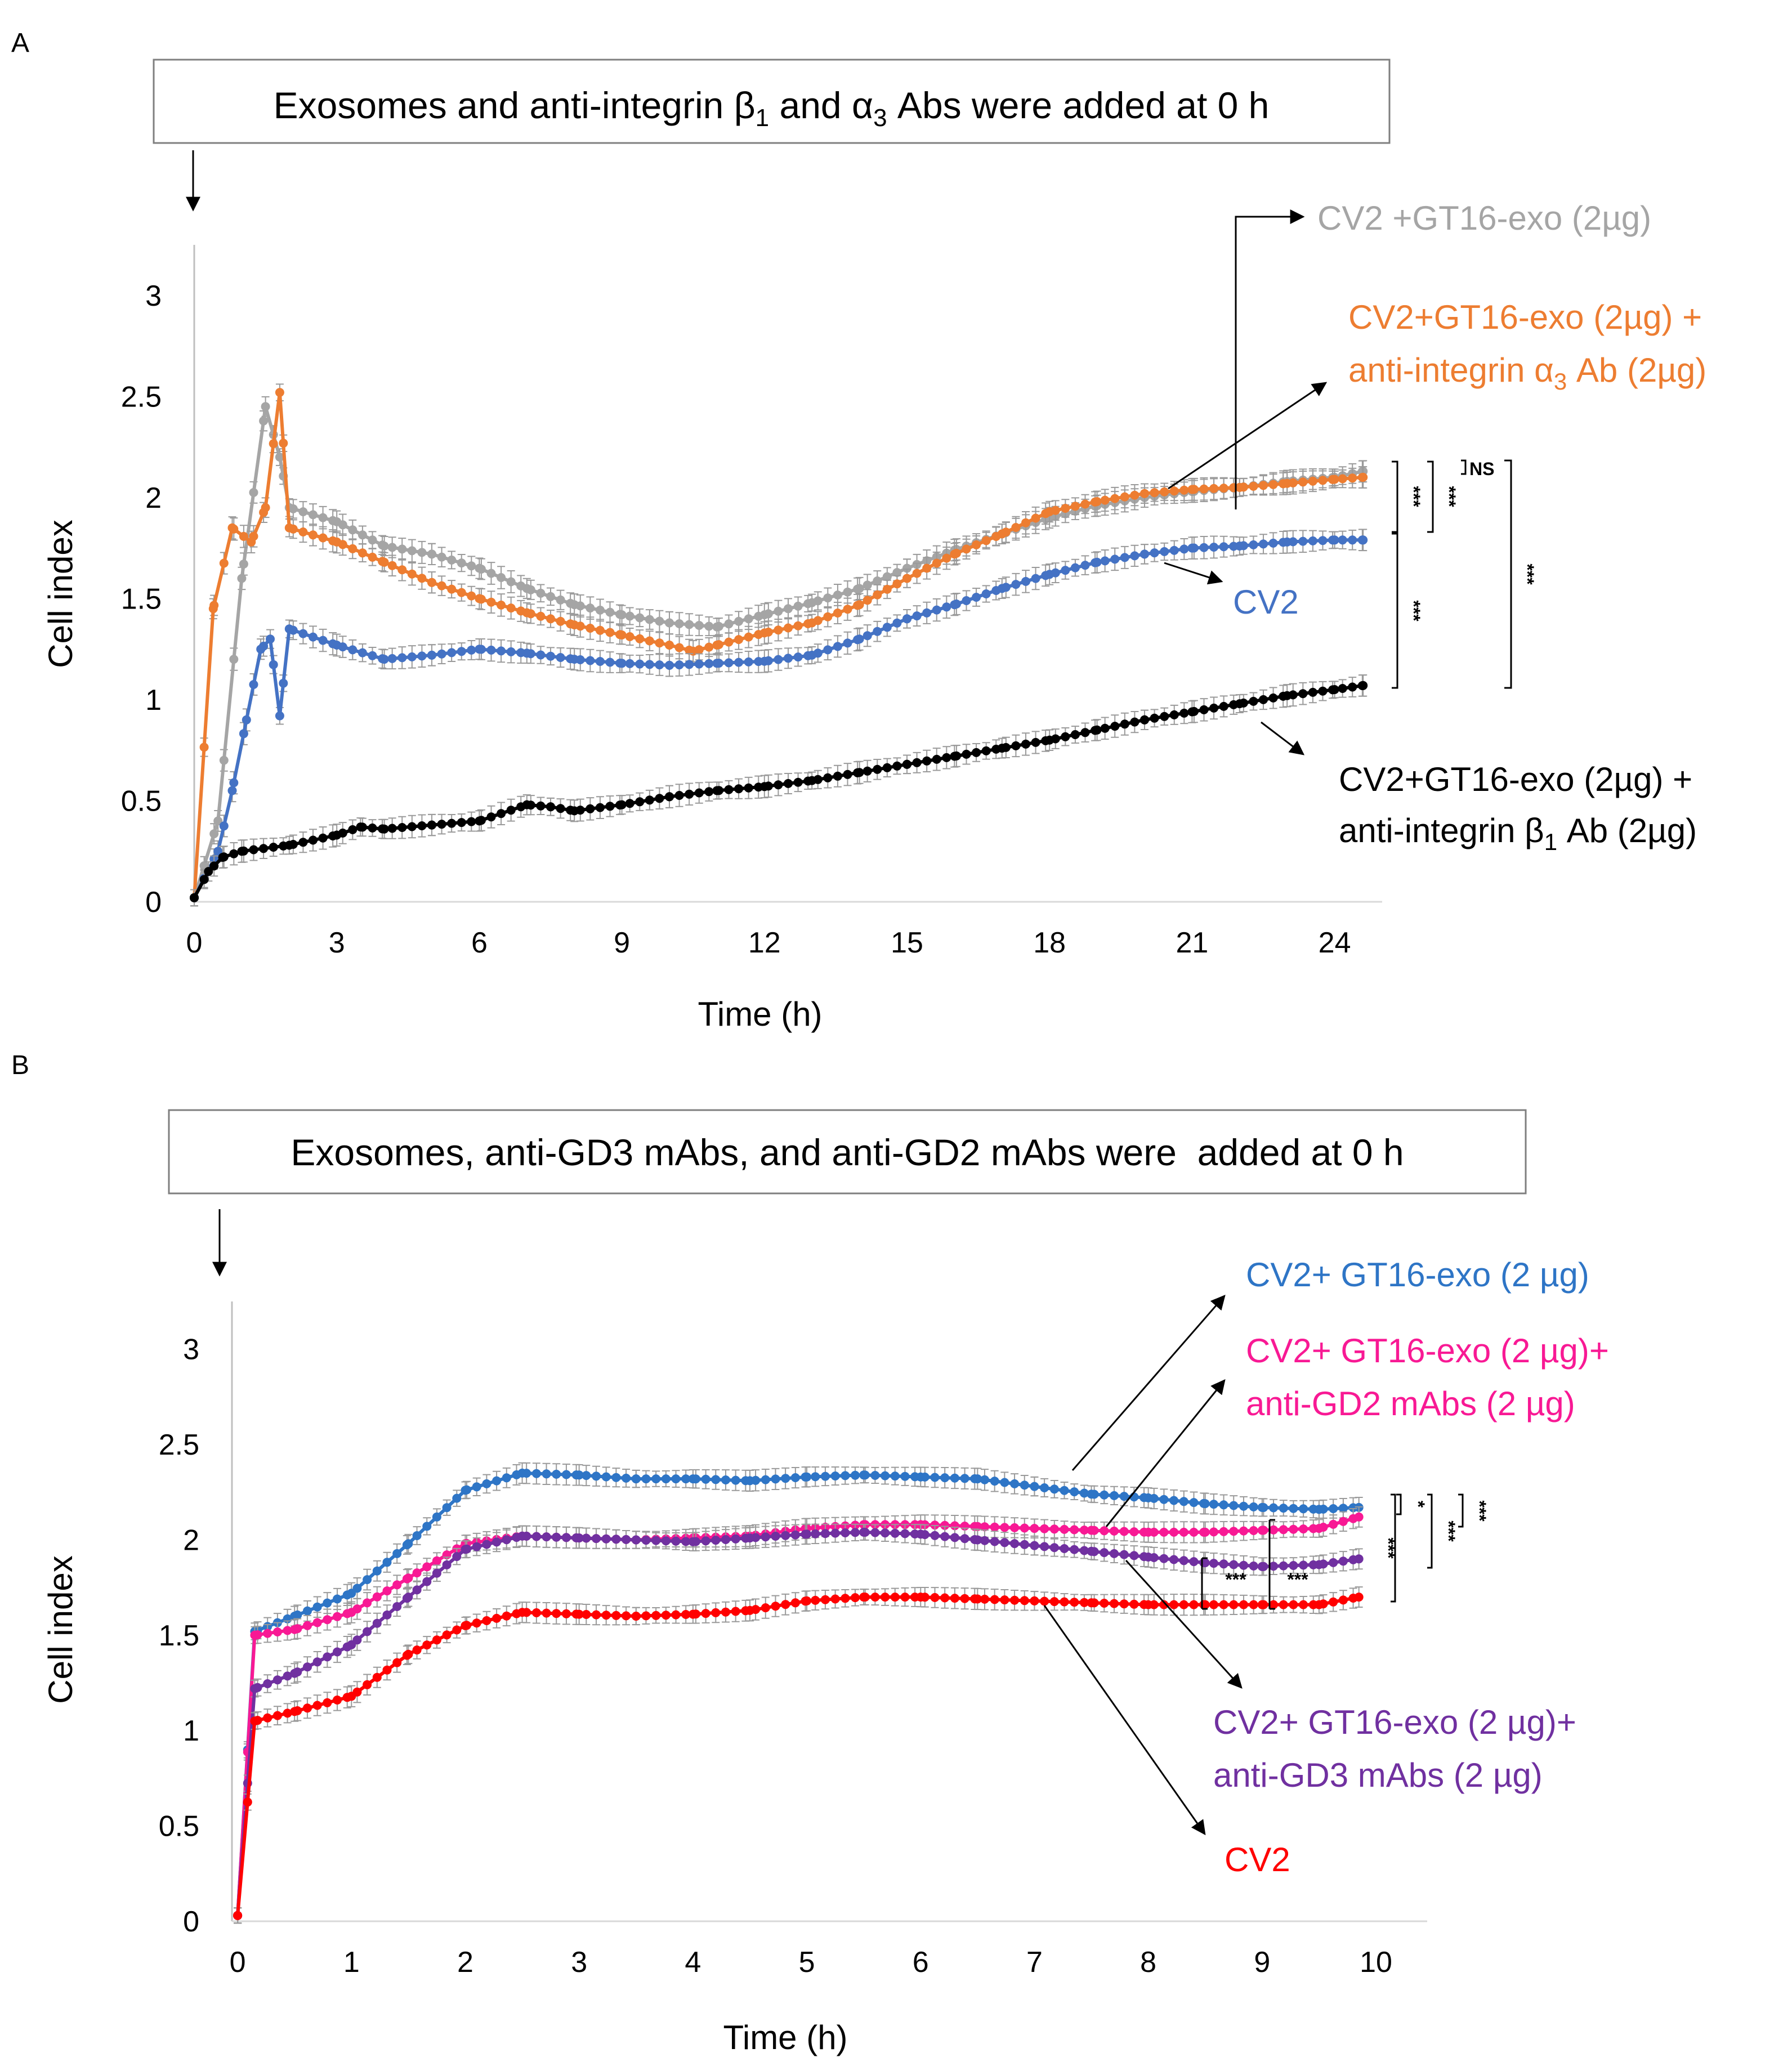 This screenshot has height=2071, width=1792. What do you see at coordinates (1248, 436) in the screenshot?
I see `panel-a-arrow-alpha3` at bounding box center [1248, 436].